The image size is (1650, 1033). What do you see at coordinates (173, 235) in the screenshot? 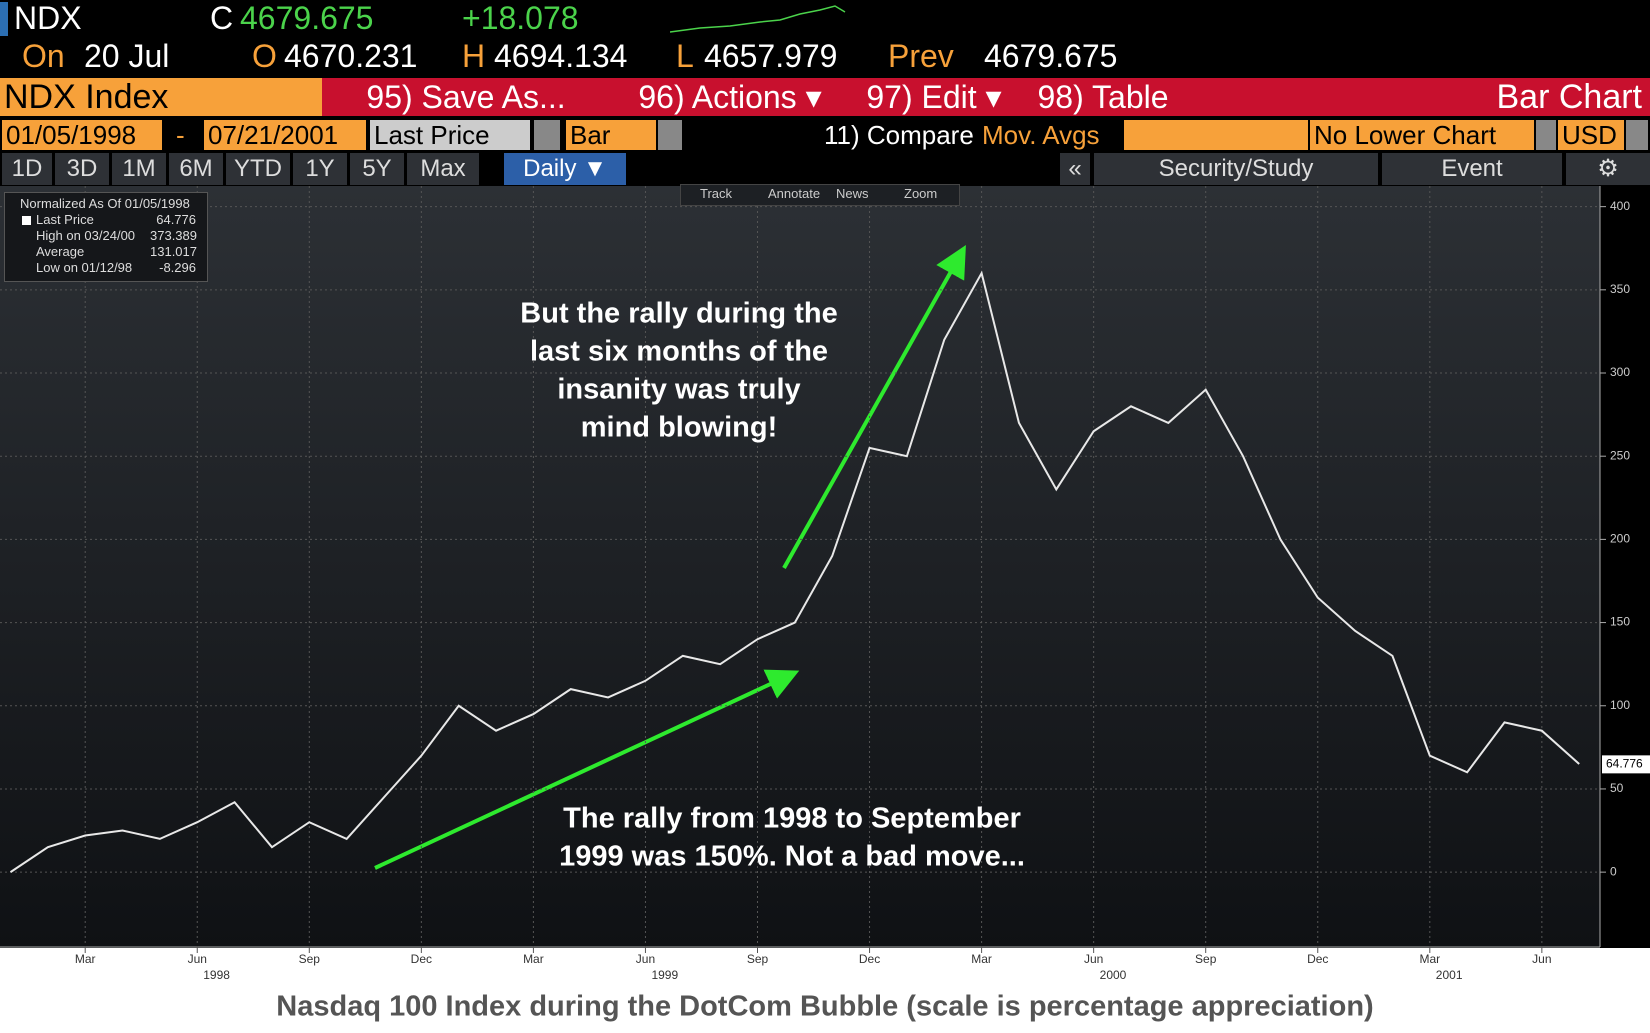
I see `legend-value: 373.389` at bounding box center [173, 235].